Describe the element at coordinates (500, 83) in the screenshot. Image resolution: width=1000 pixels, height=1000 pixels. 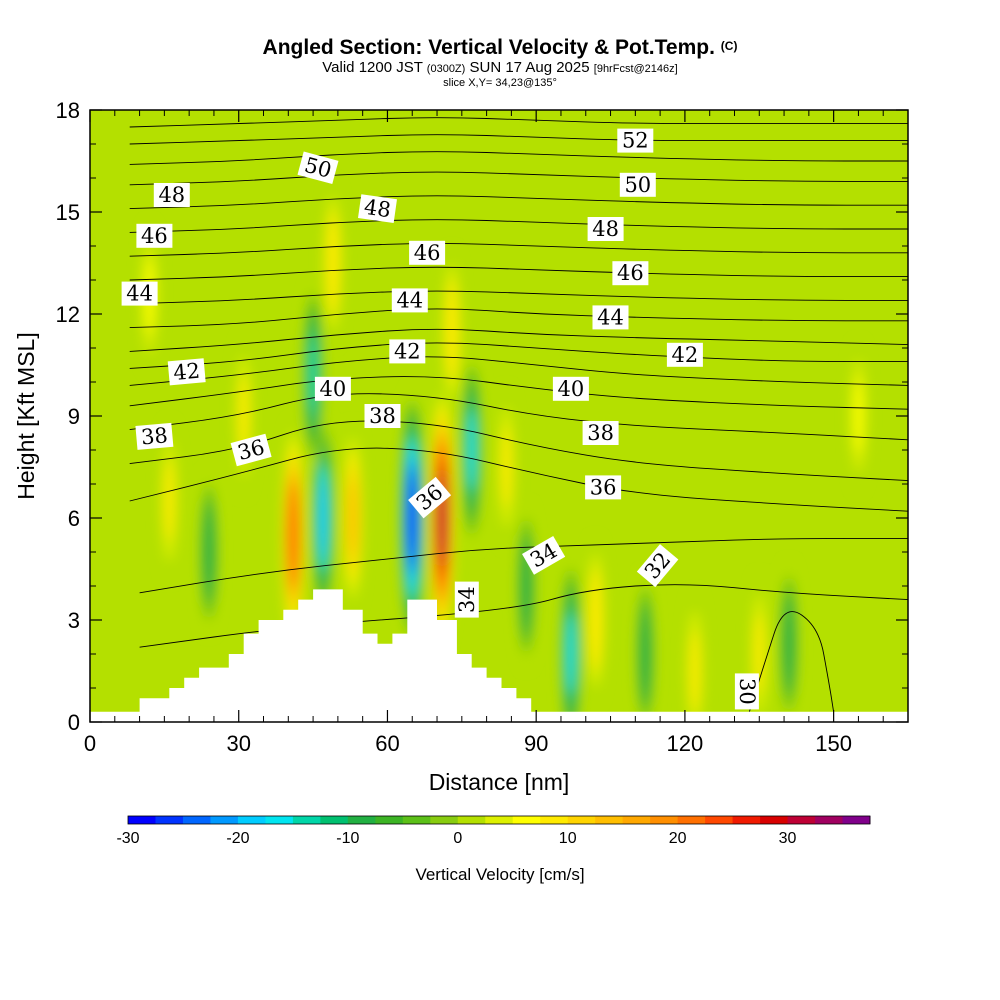
I see `slice-info: slice X,Y= 34,23@135°` at that location.